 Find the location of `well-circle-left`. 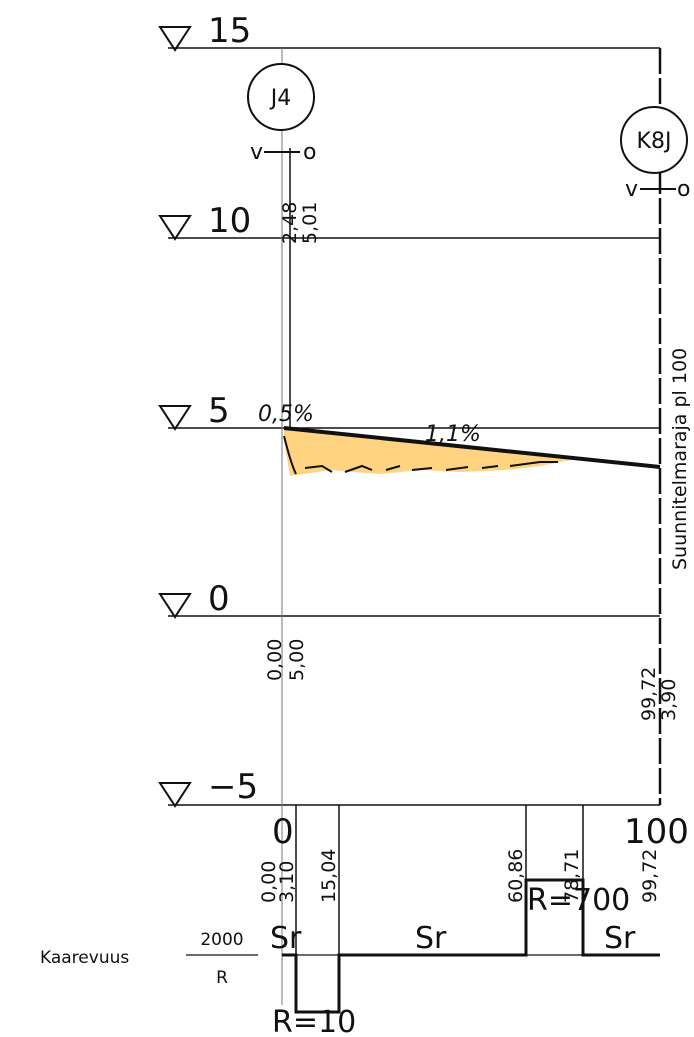

well-circle-left is located at coordinates (281, 97).